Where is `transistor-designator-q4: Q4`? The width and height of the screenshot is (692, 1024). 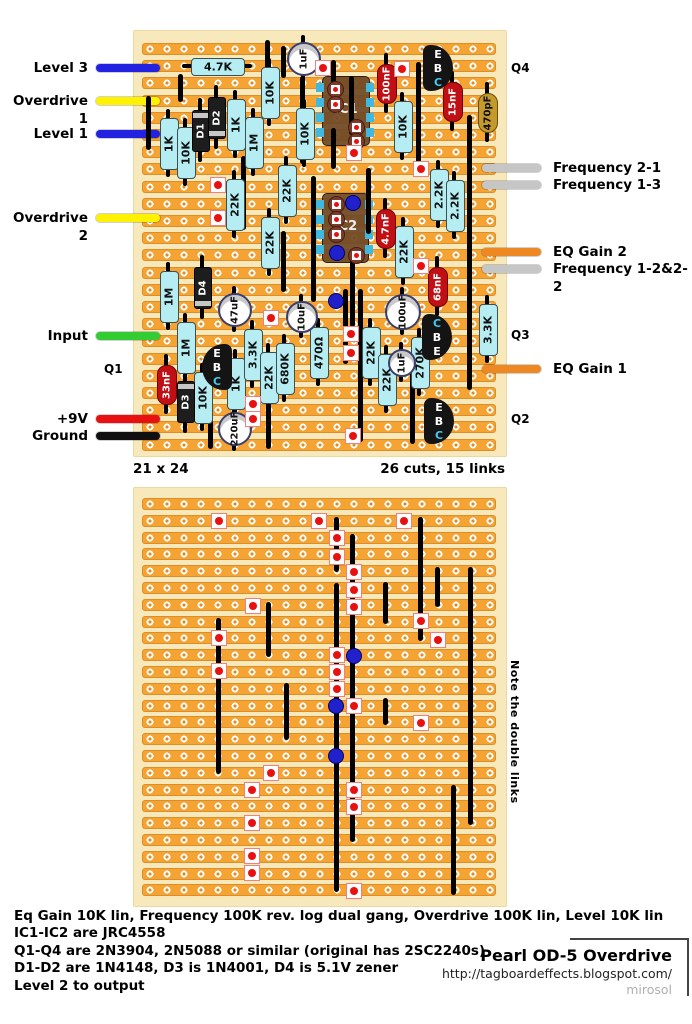 transistor-designator-q4: Q4 is located at coordinates (520, 68).